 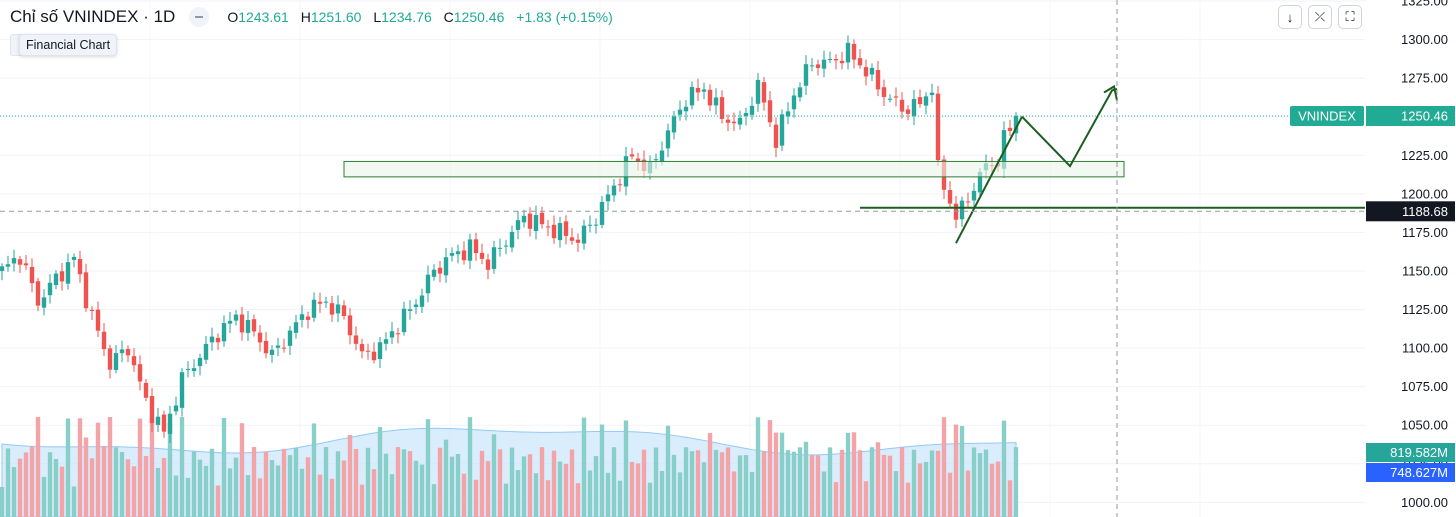 What do you see at coordinates (306, 17) in the screenshot?
I see `high-label: H` at bounding box center [306, 17].